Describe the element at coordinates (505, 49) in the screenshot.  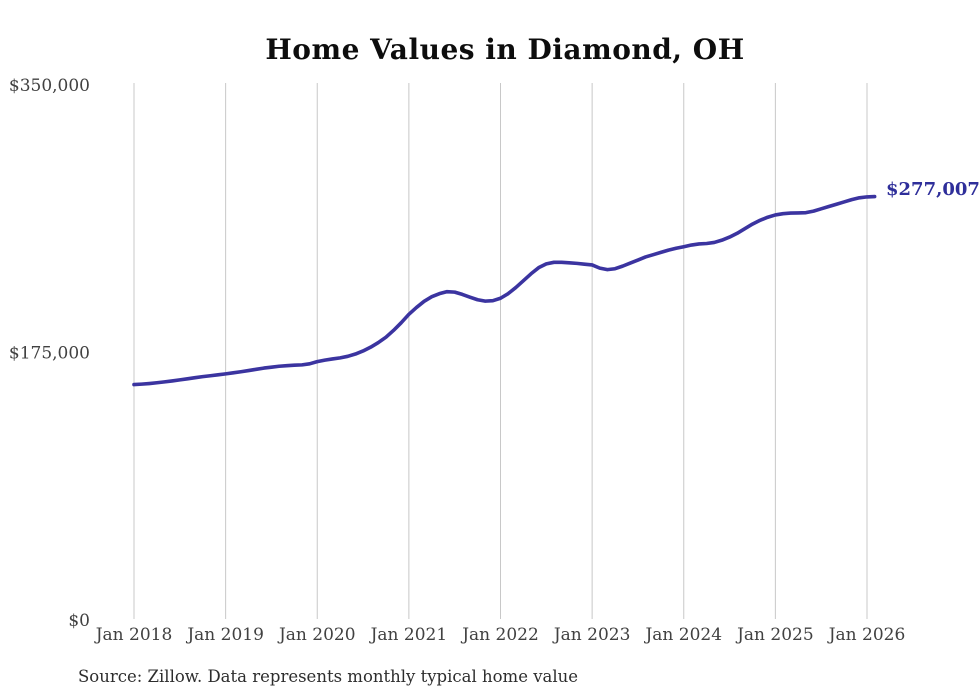
I see `chart-title: Home Values in Diamond, OH` at that location.